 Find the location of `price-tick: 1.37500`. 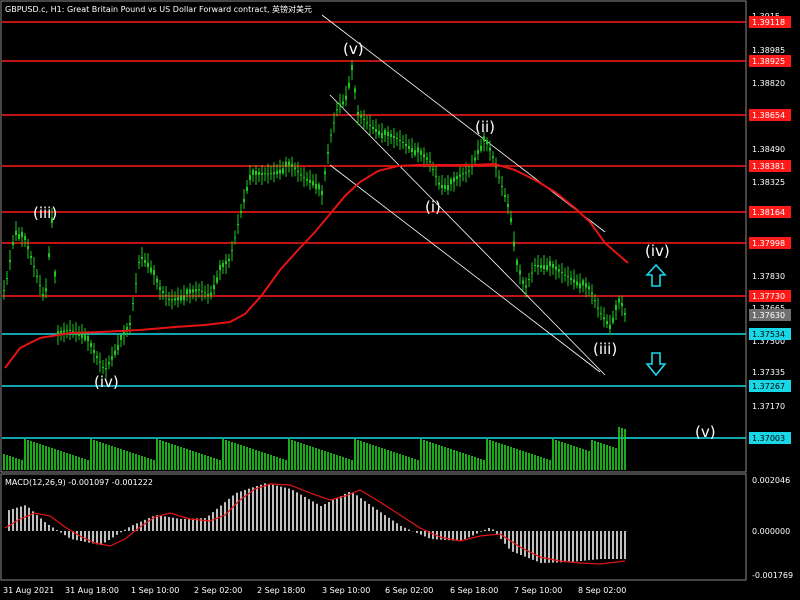

price-tick: 1.37500 is located at coordinates (768, 341).